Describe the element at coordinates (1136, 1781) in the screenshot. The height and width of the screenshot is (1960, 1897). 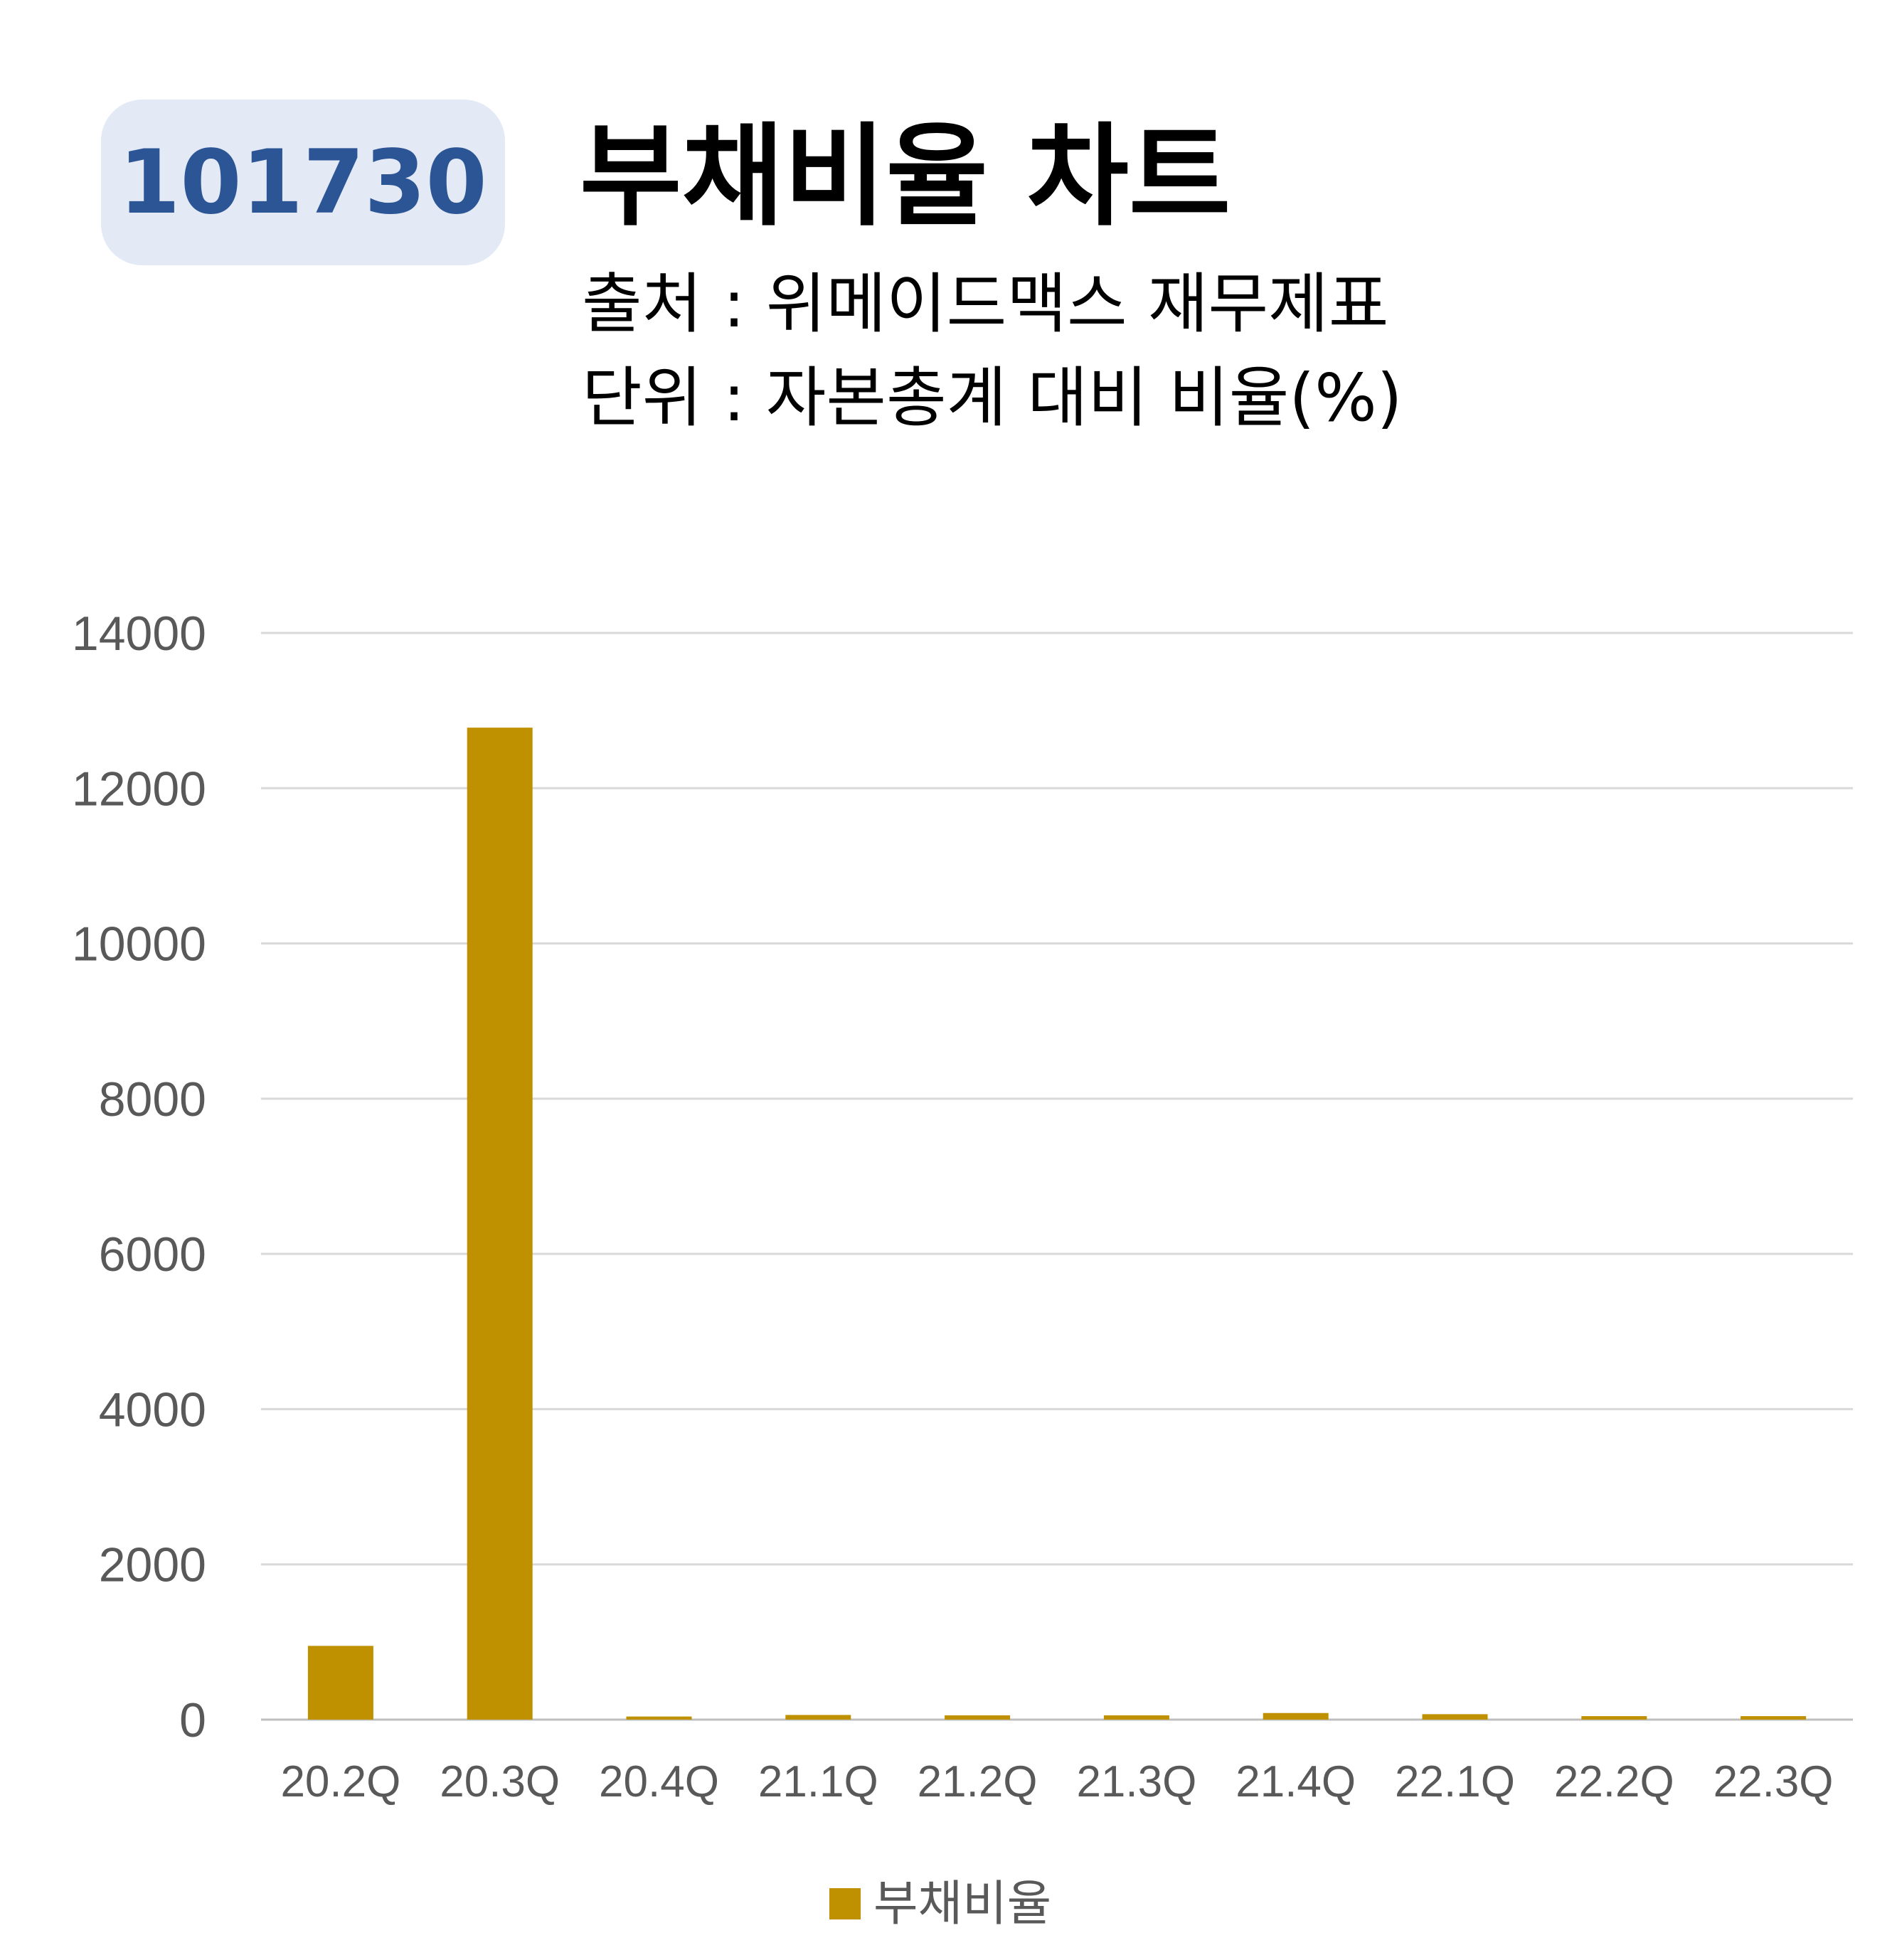
I see `x-tick-label: 21.3Q` at that location.